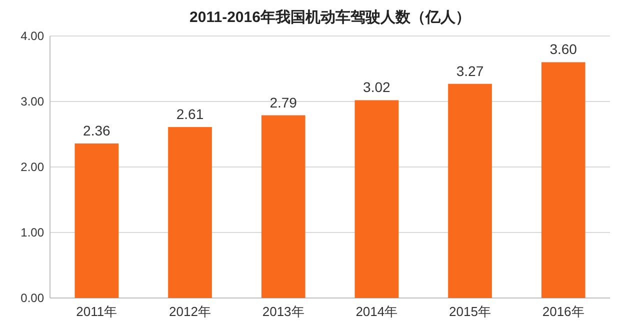 The height and width of the screenshot is (323, 623). Describe the element at coordinates (283, 311) in the screenshot. I see `x-tick-label: 2013年` at that location.